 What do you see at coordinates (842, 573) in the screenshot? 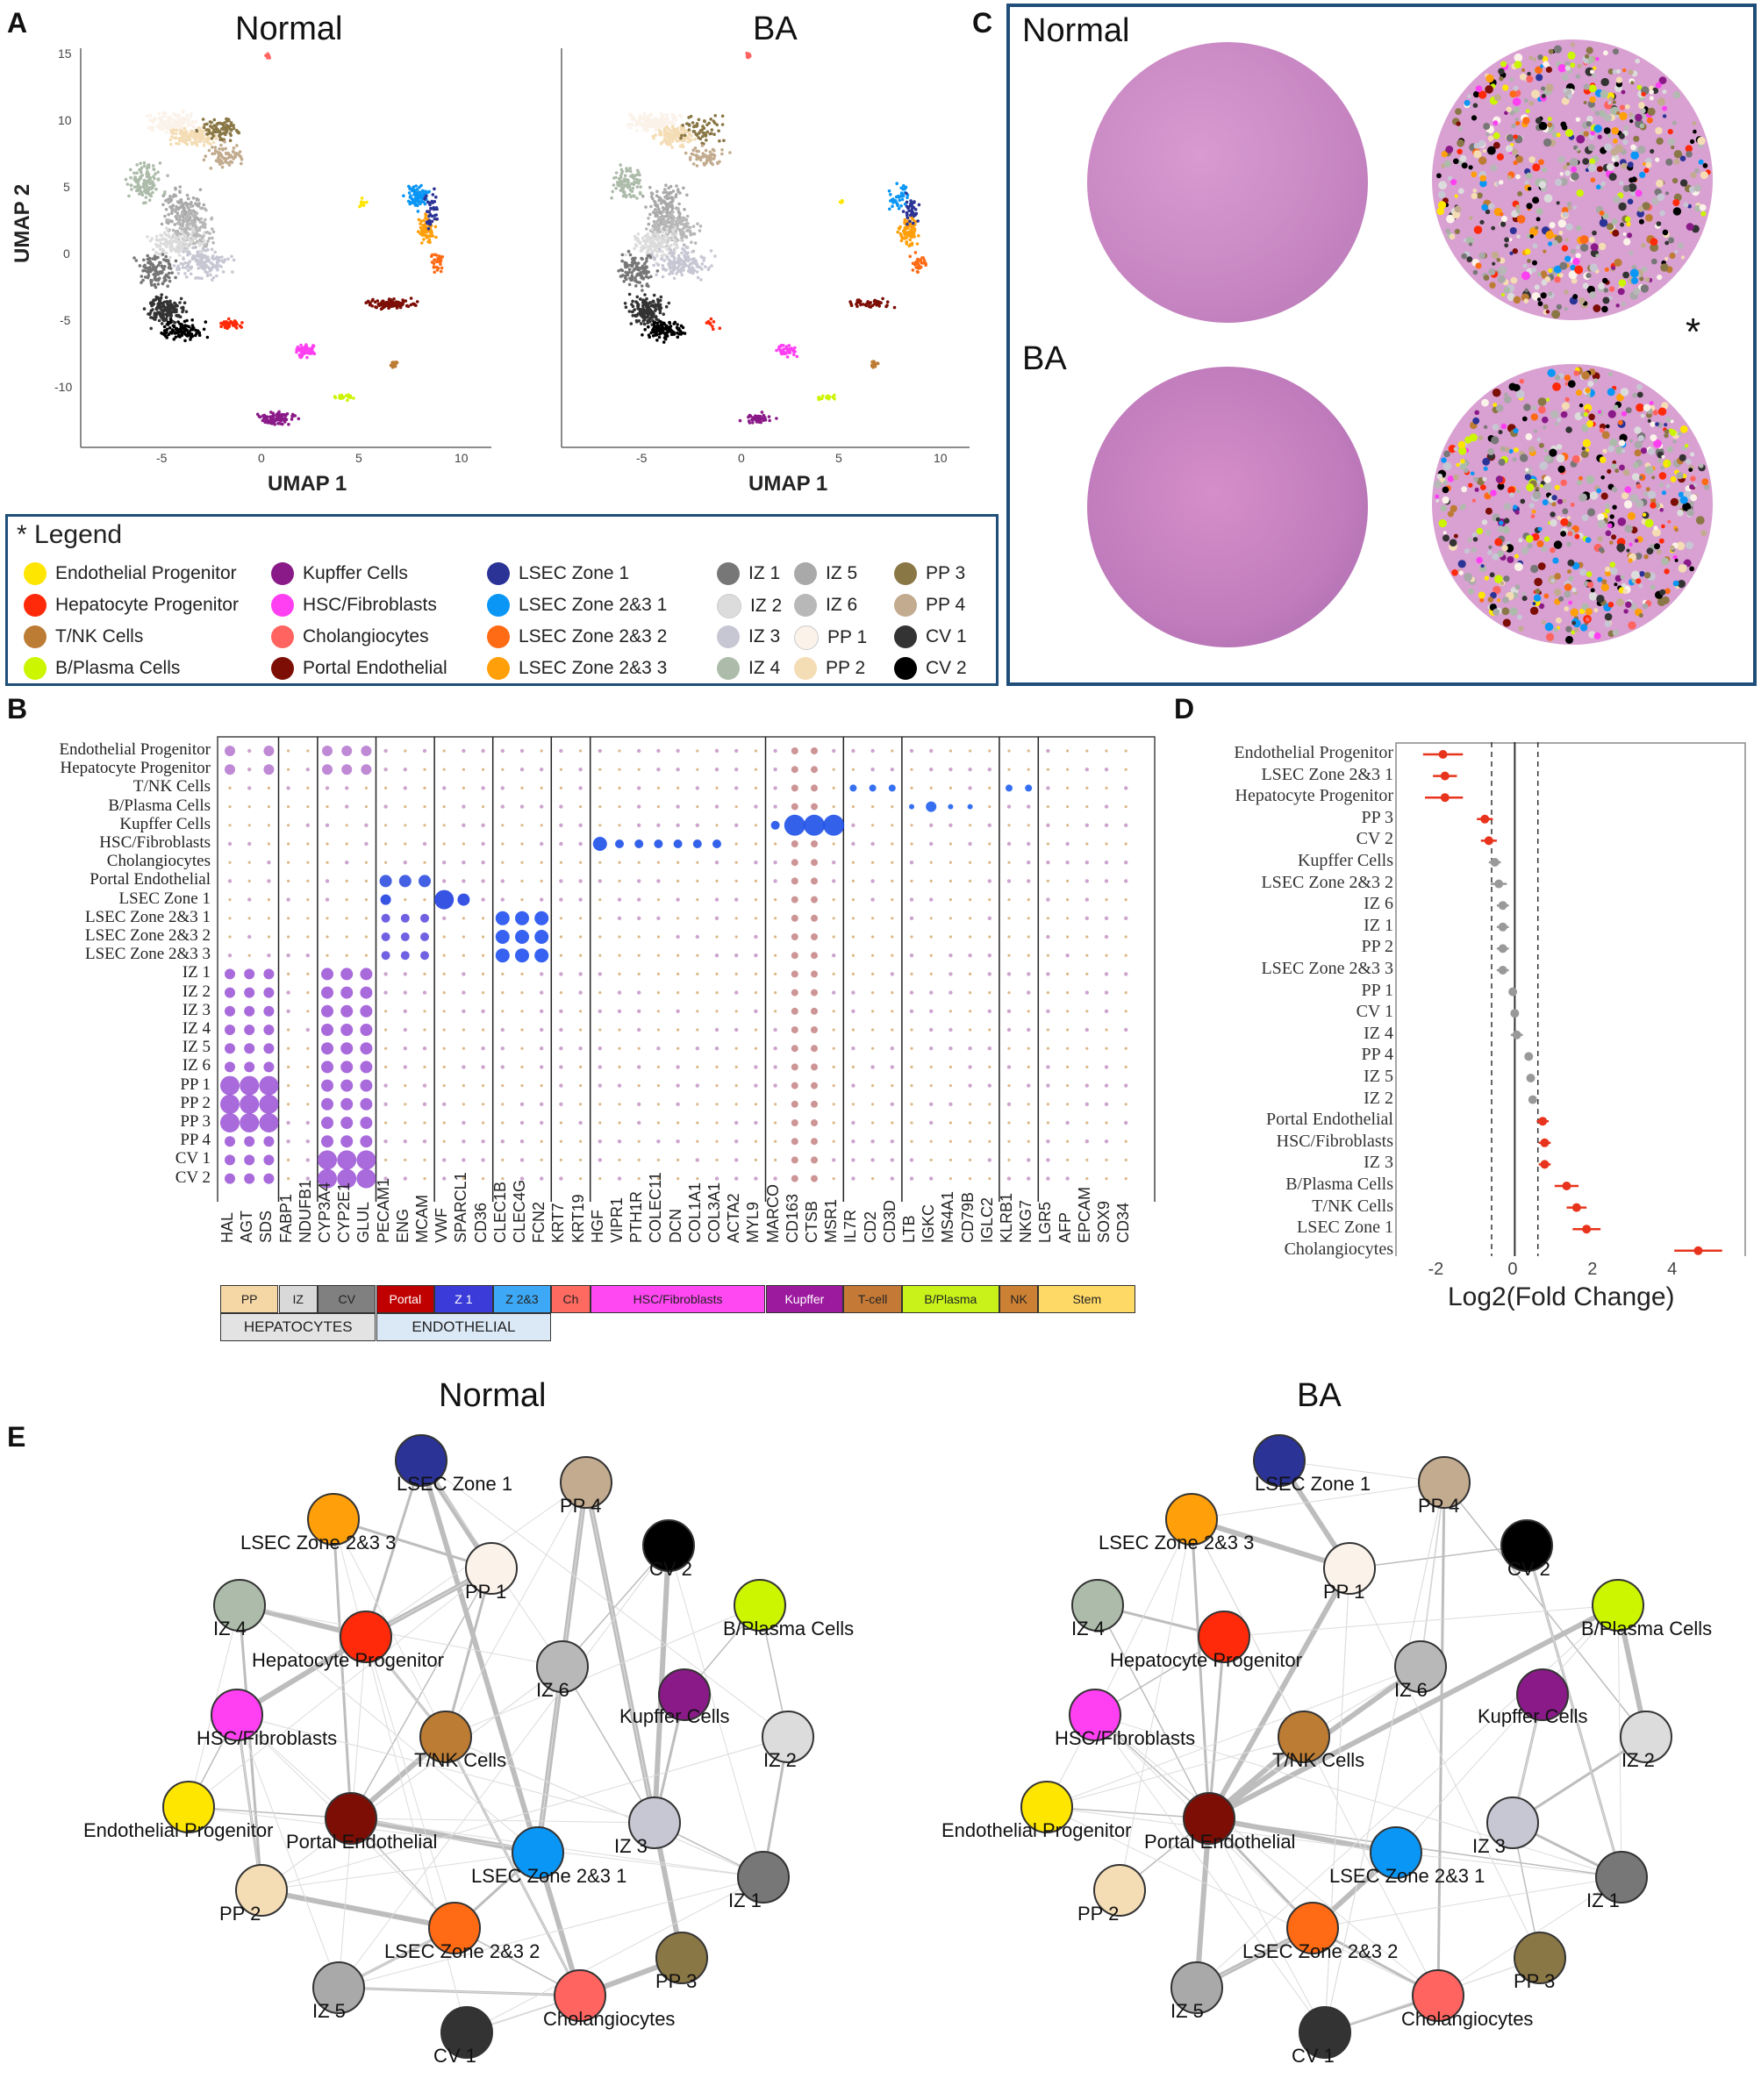
I see `legend-label: IZ 5` at bounding box center [842, 573].